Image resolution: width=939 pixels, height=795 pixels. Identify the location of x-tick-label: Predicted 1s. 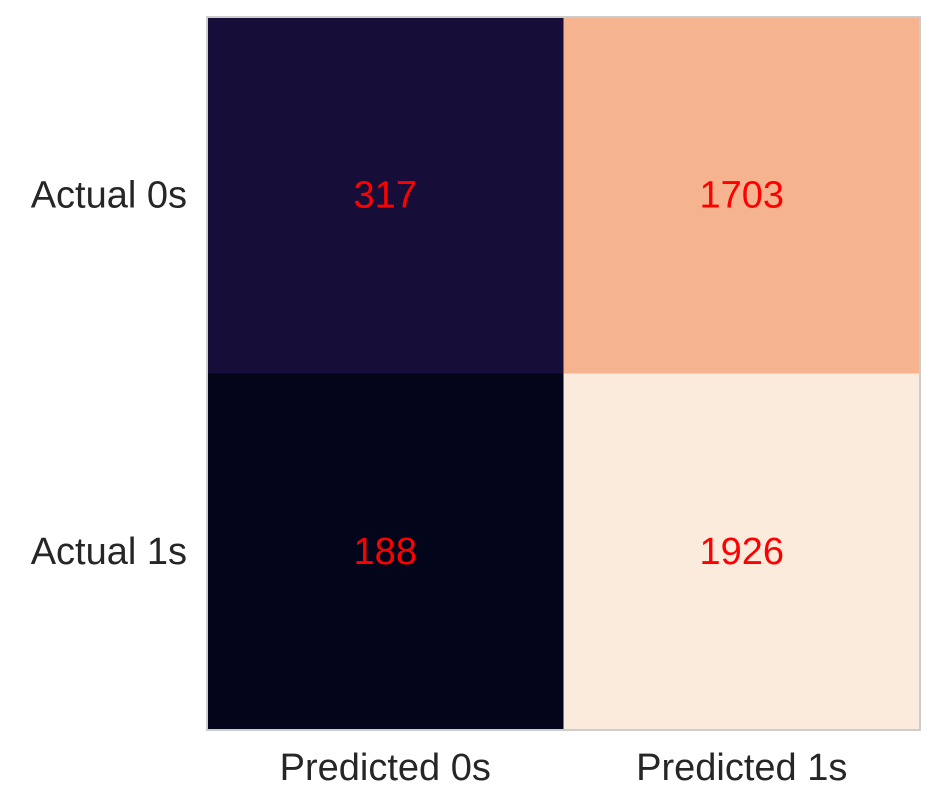
(741, 768).